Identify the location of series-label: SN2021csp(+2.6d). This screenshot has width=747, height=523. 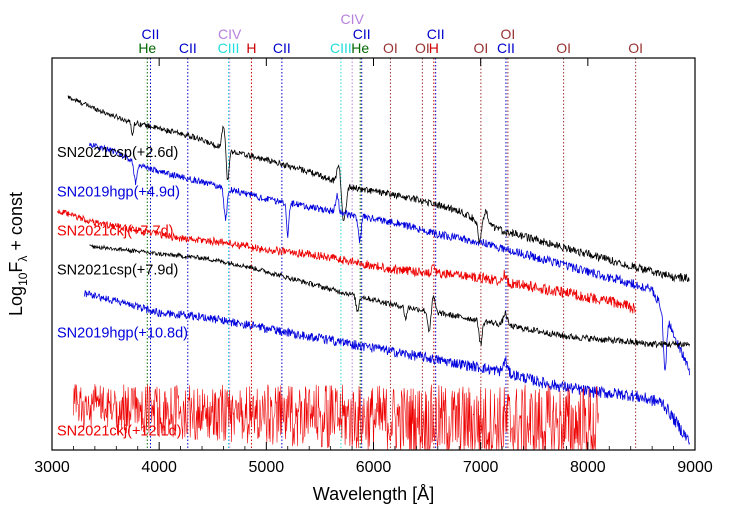
(117, 153).